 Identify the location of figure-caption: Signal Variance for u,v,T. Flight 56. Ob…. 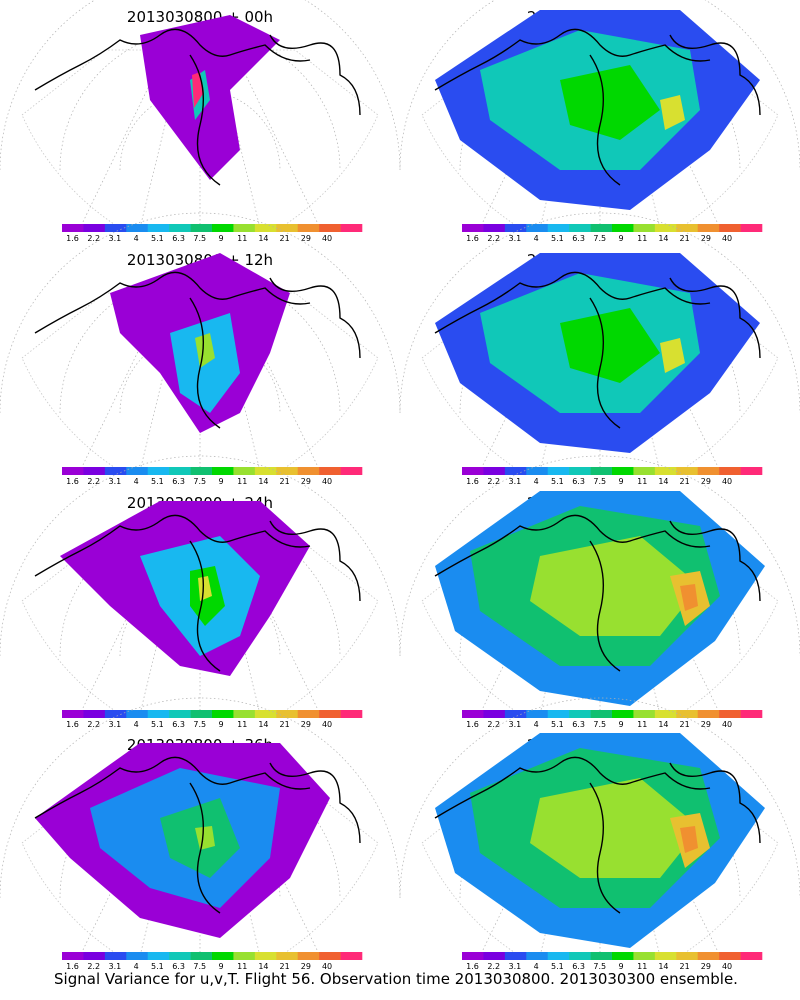
(396, 979).